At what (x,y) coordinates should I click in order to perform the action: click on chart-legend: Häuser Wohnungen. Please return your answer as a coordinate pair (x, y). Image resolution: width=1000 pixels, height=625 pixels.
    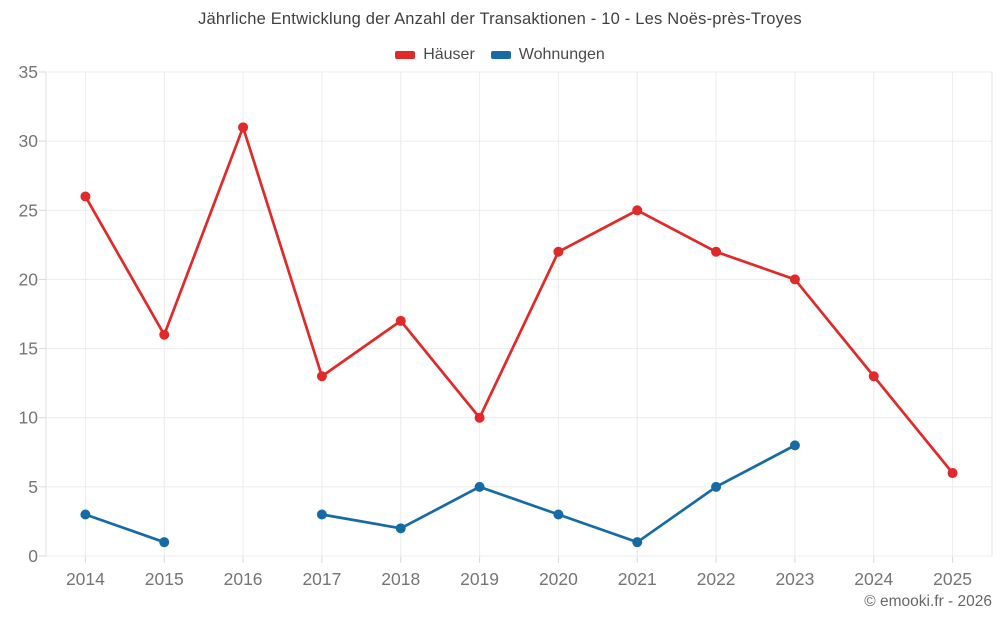
    Looking at the image, I should click on (500, 55).